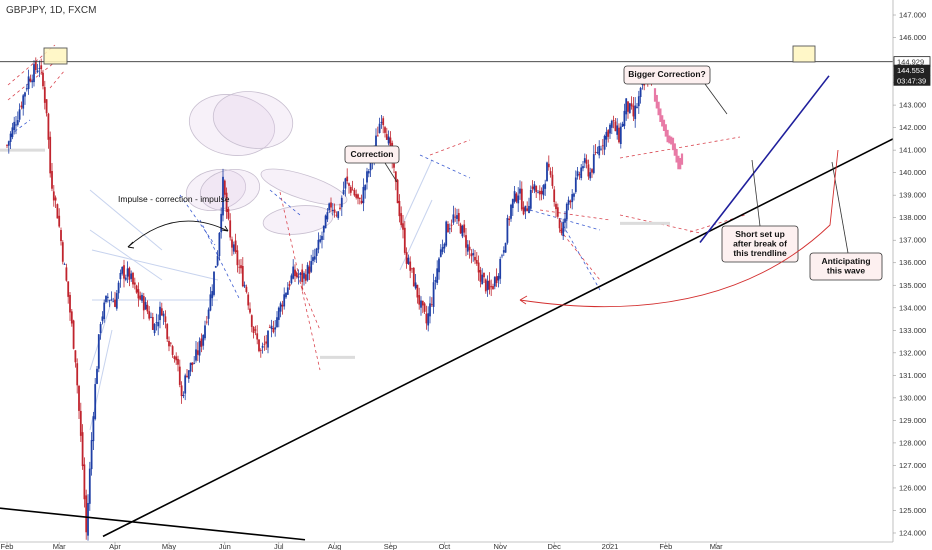  I want to click on price-tag-box, so click(912, 80).